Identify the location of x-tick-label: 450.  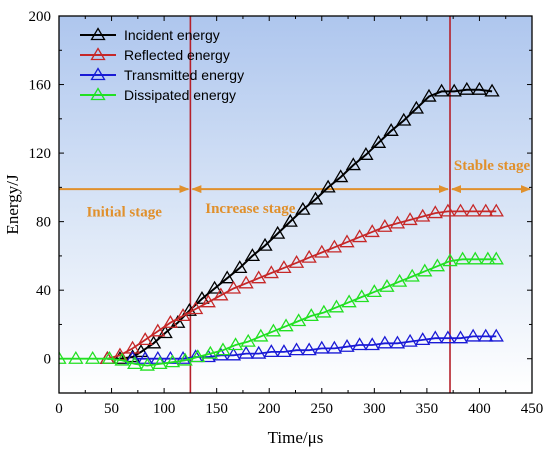
(532, 409).